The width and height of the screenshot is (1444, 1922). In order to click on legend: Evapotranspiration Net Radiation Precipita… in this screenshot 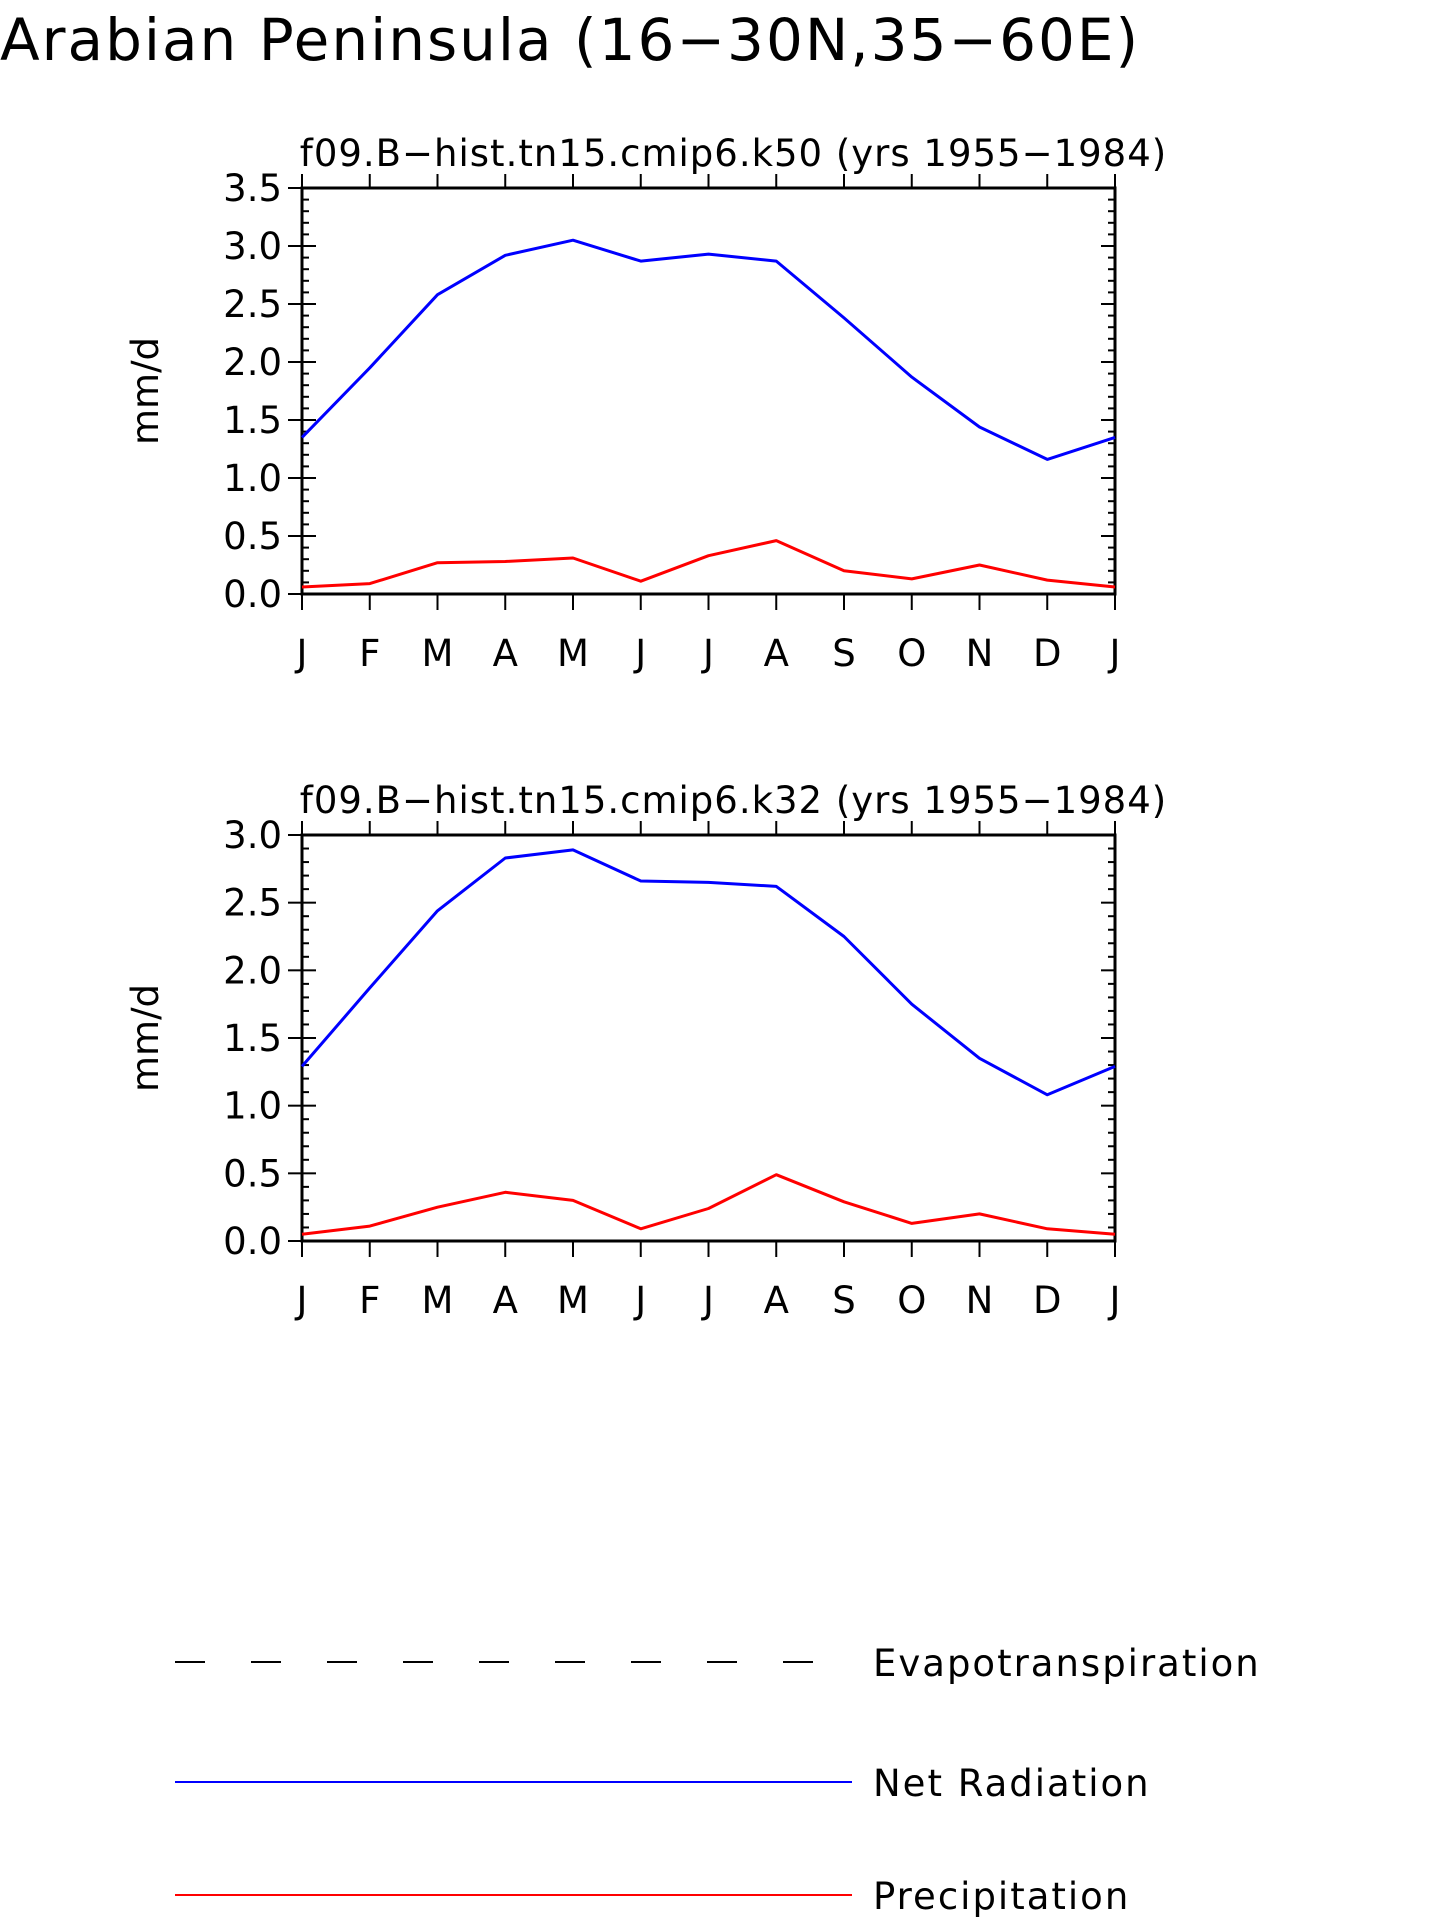, I will do `click(718, 1780)`.